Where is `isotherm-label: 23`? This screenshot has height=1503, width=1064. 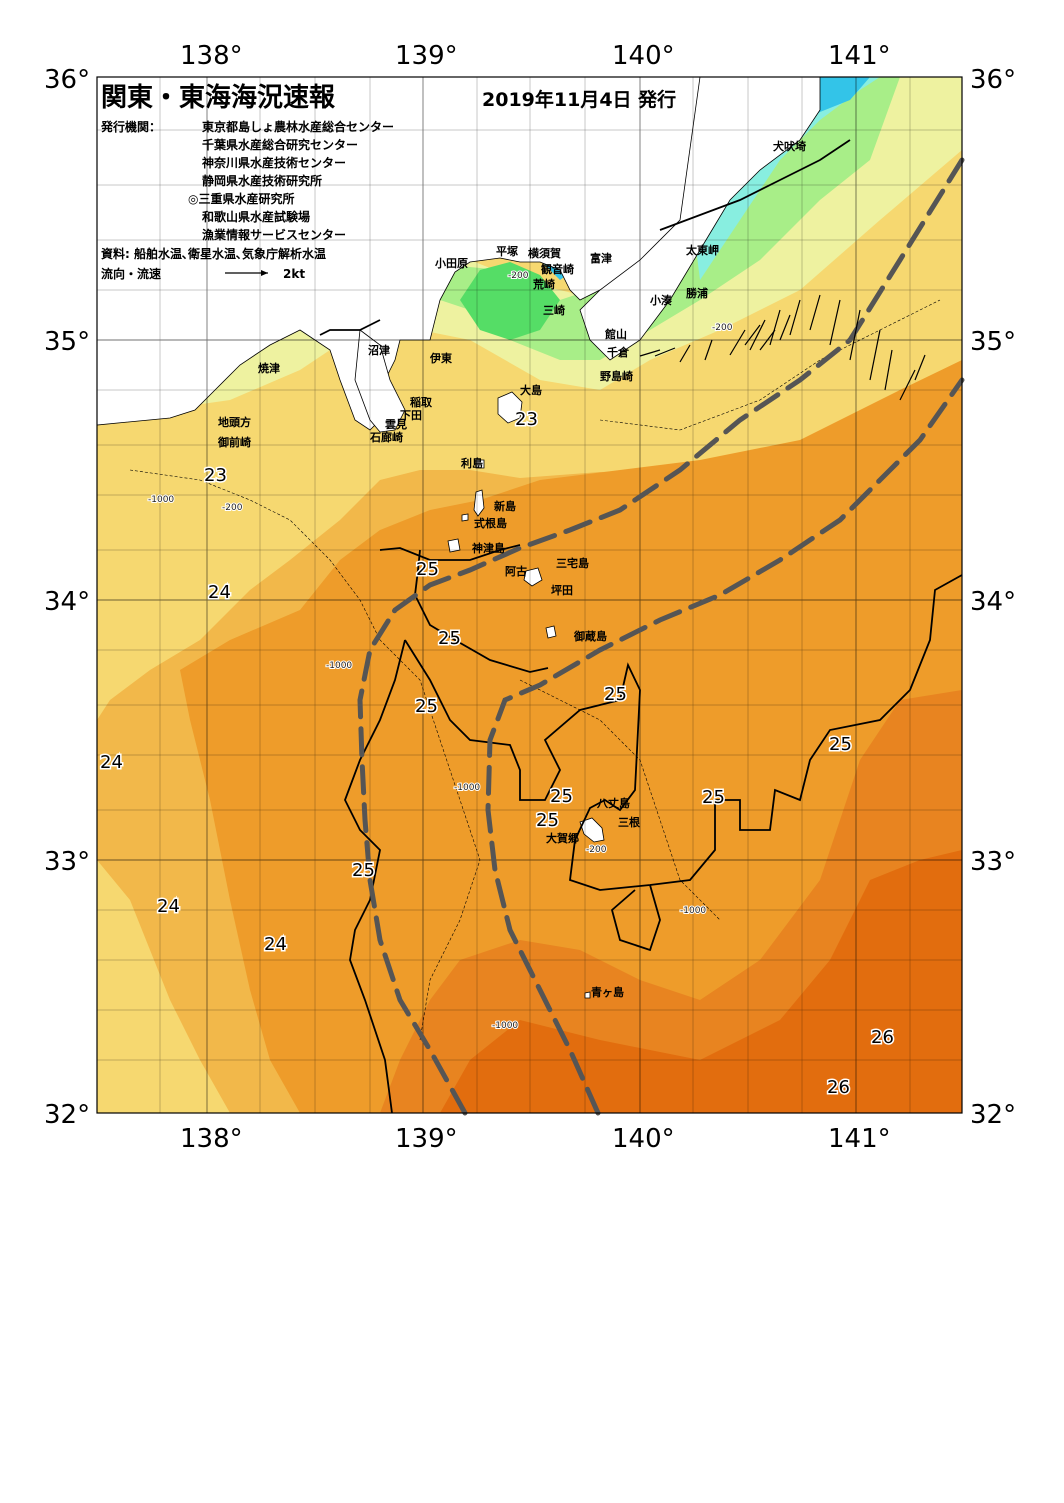
isotherm-label: 23 is located at coordinates (526, 419).